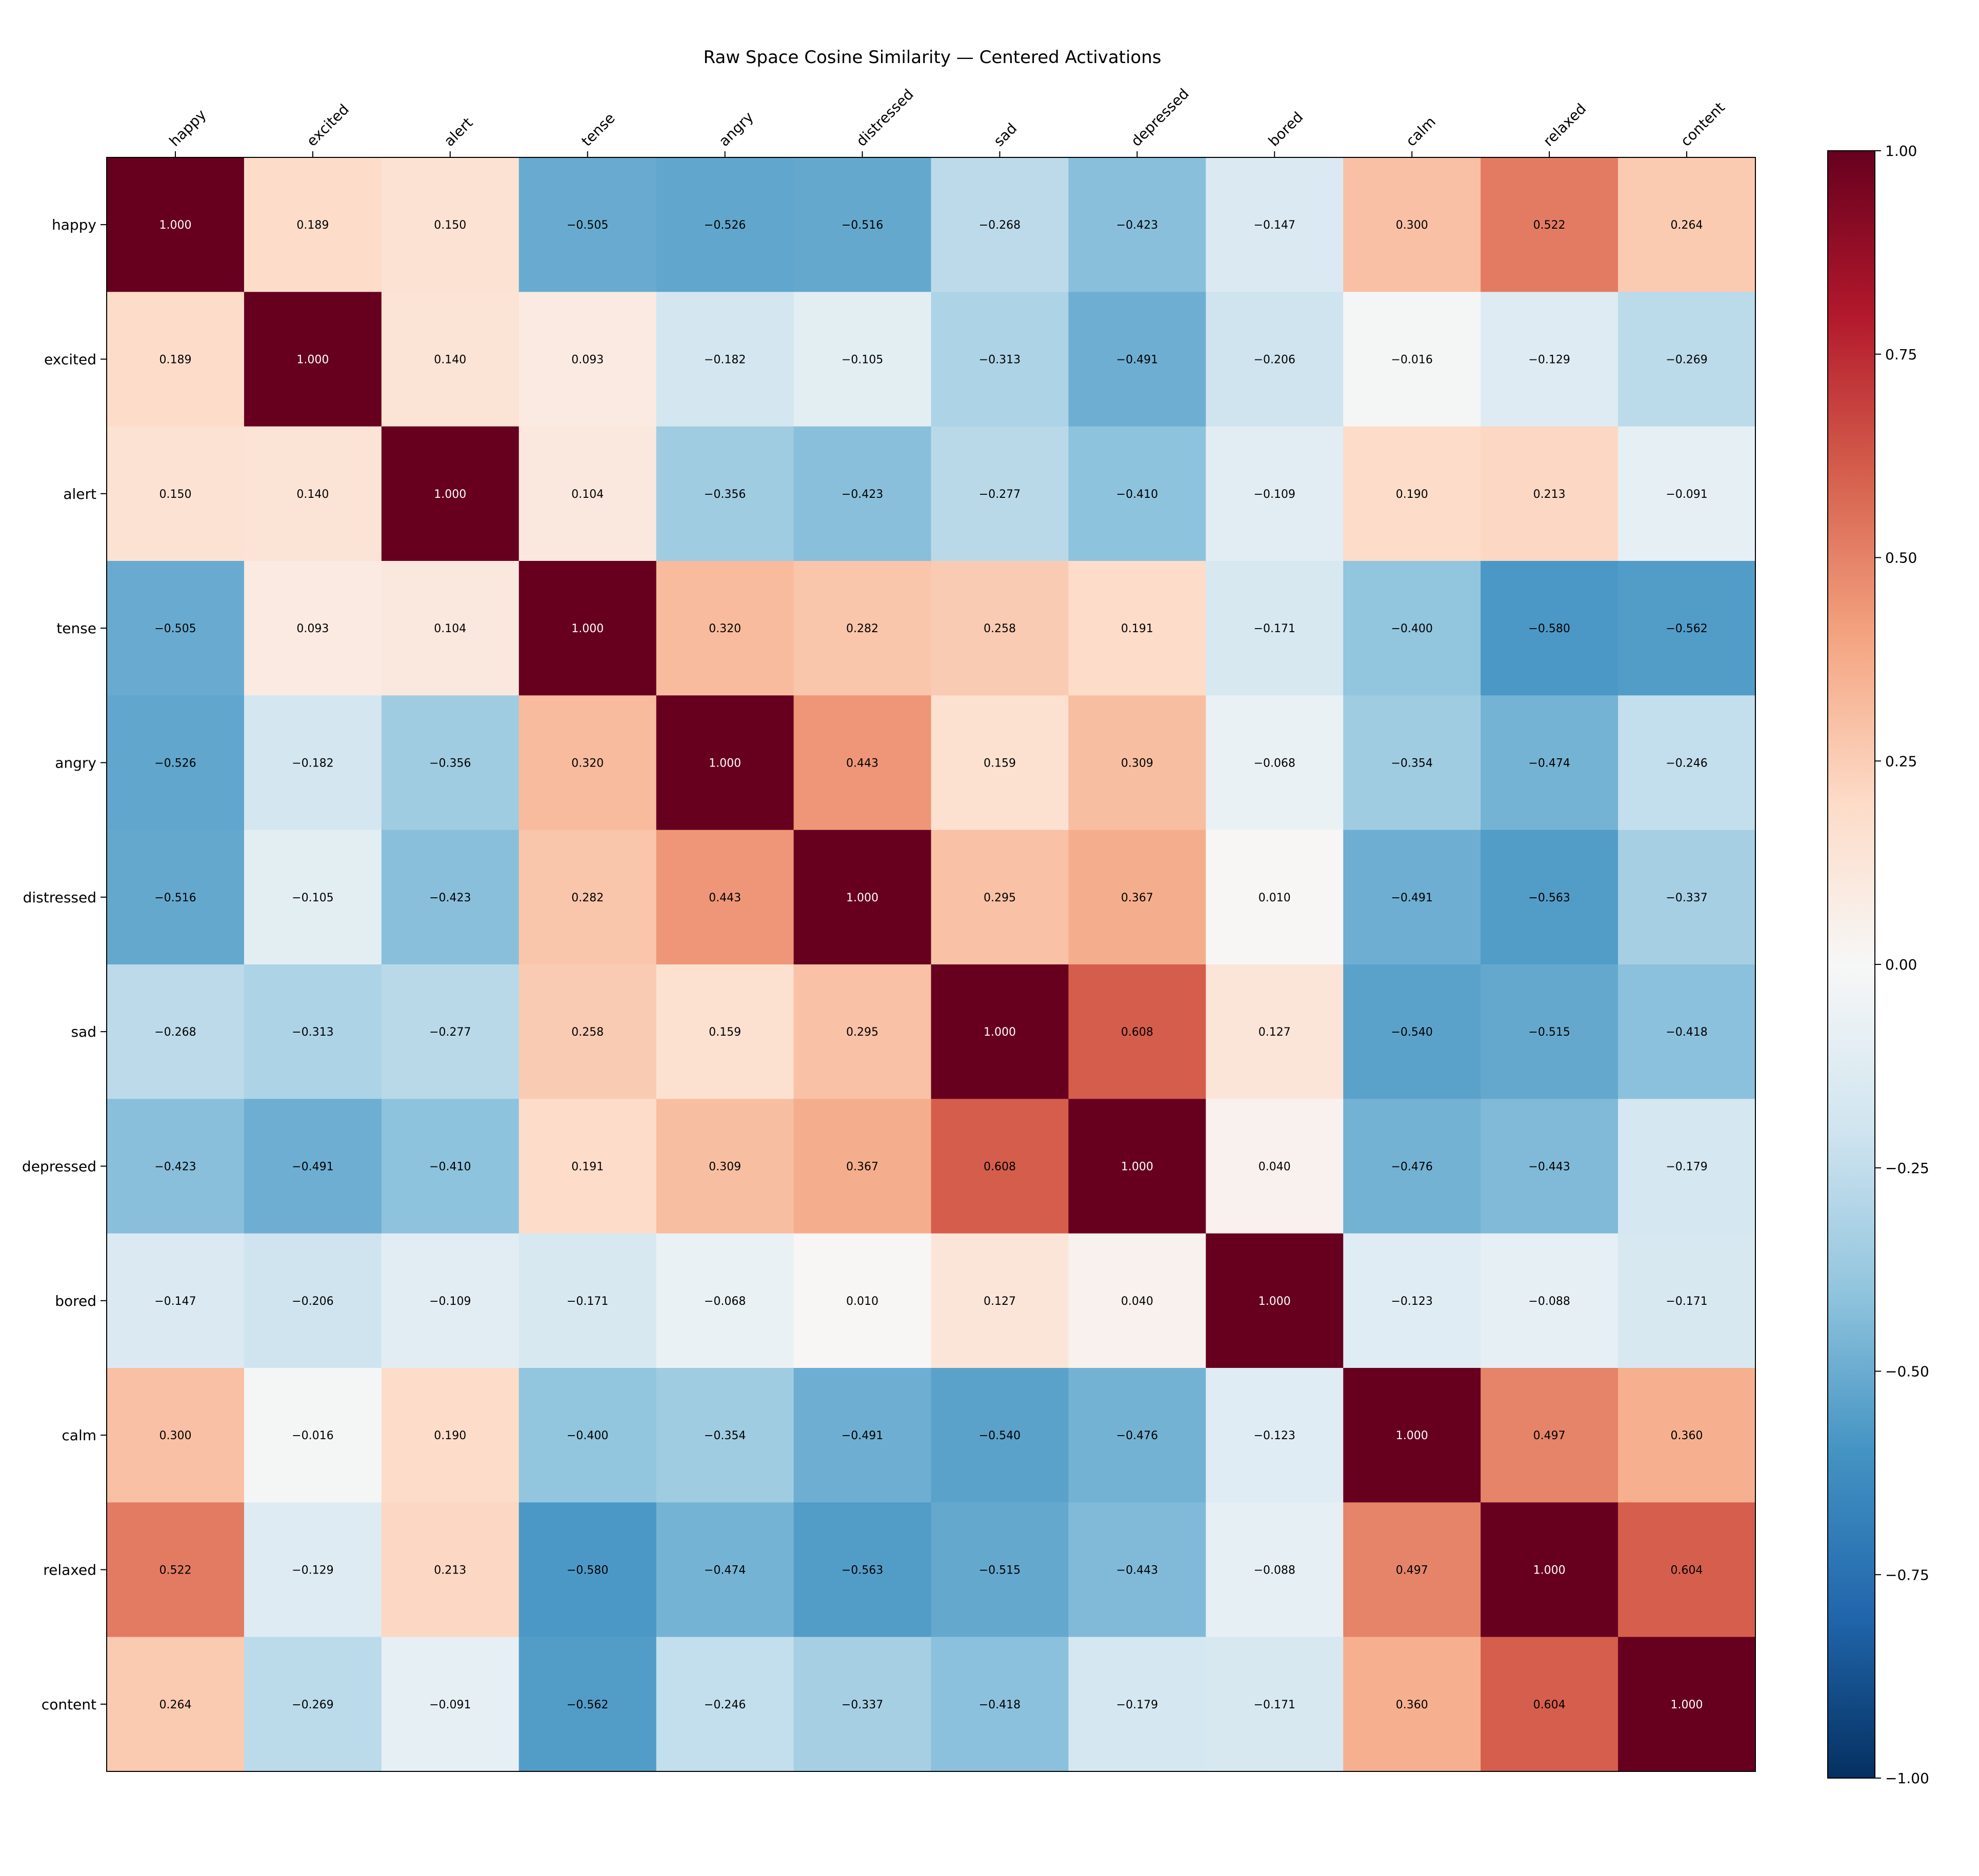  Describe the element at coordinates (450, 763) in the screenshot. I see `cell-value-label: −0.356` at that location.